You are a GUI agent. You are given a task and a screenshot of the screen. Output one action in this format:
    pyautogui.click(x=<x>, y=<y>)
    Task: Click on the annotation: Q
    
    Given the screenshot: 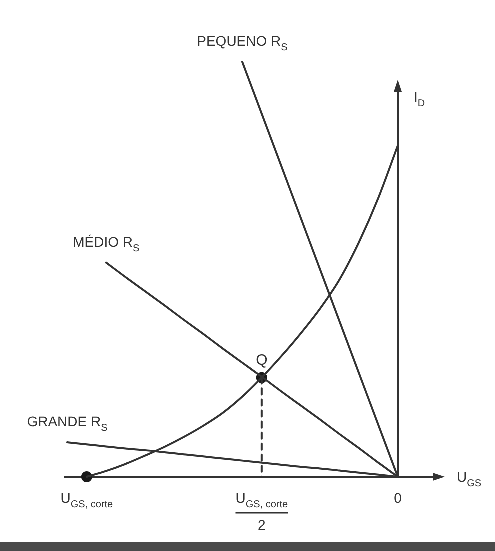 What is the action you would take?
    pyautogui.click(x=262, y=360)
    